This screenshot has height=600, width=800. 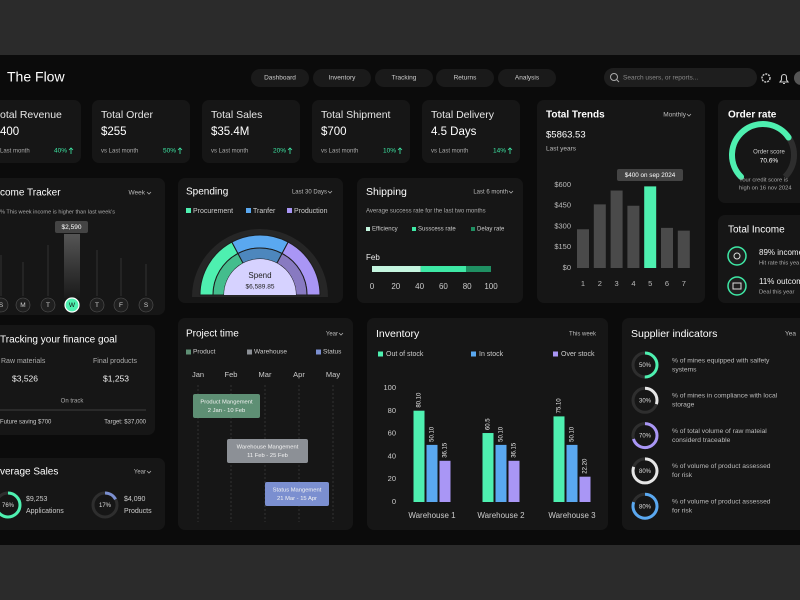 I want to click on outcome-icon, so click(x=737, y=286).